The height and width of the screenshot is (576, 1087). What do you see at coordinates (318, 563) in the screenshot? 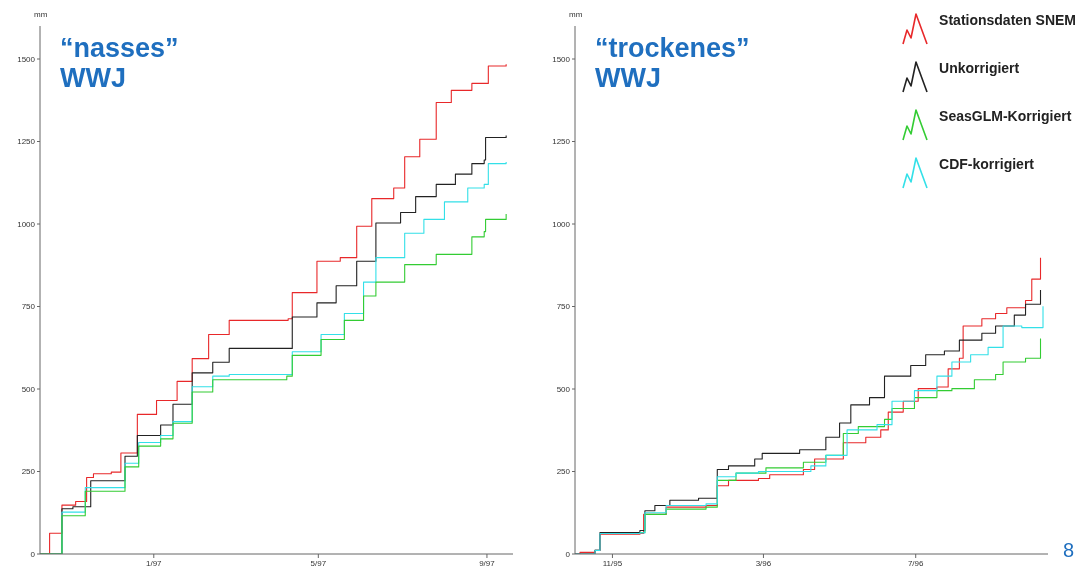
I see `x-tick-label: 5/97` at bounding box center [318, 563].